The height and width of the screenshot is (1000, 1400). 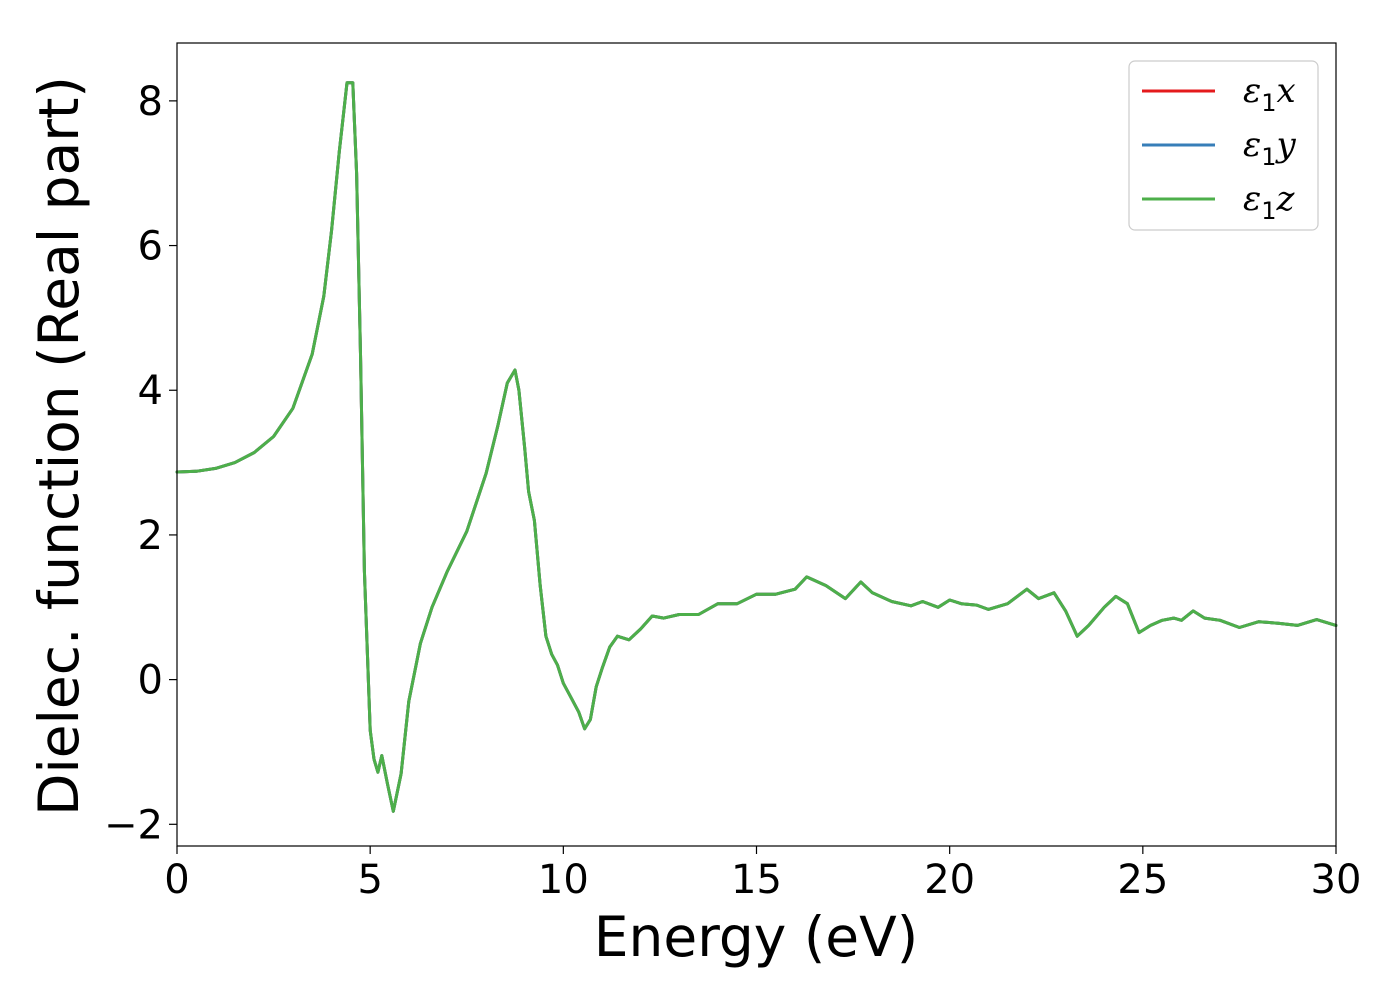 What do you see at coordinates (1142, 880) in the screenshot?
I see `x-tick-label: 25` at bounding box center [1142, 880].